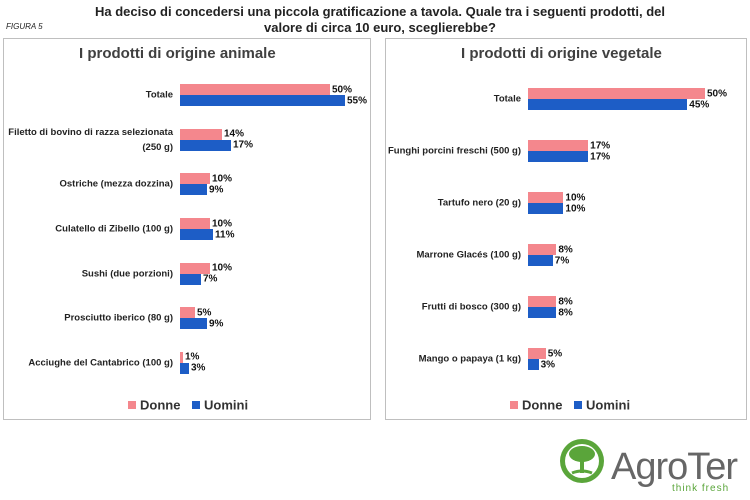  I want to click on logo-icon, so click(582, 461).